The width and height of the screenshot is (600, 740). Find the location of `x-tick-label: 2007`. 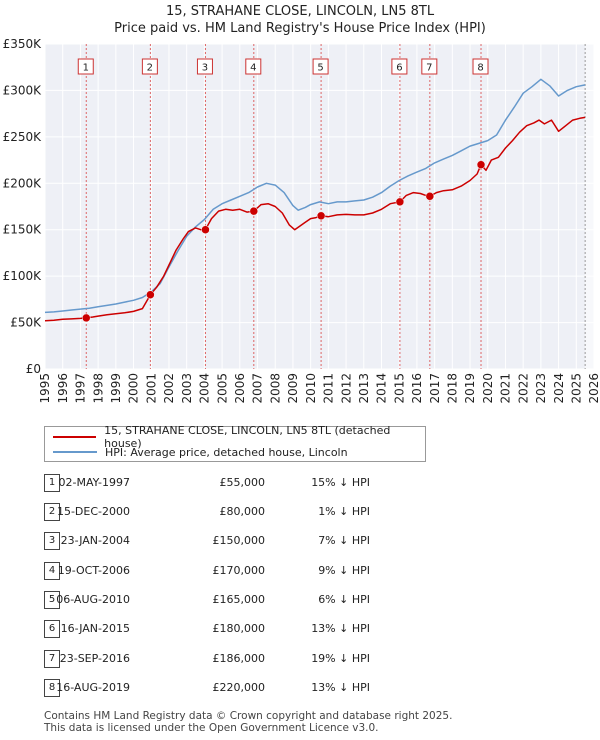

x-tick-label: 2007 is located at coordinates (258, 388).